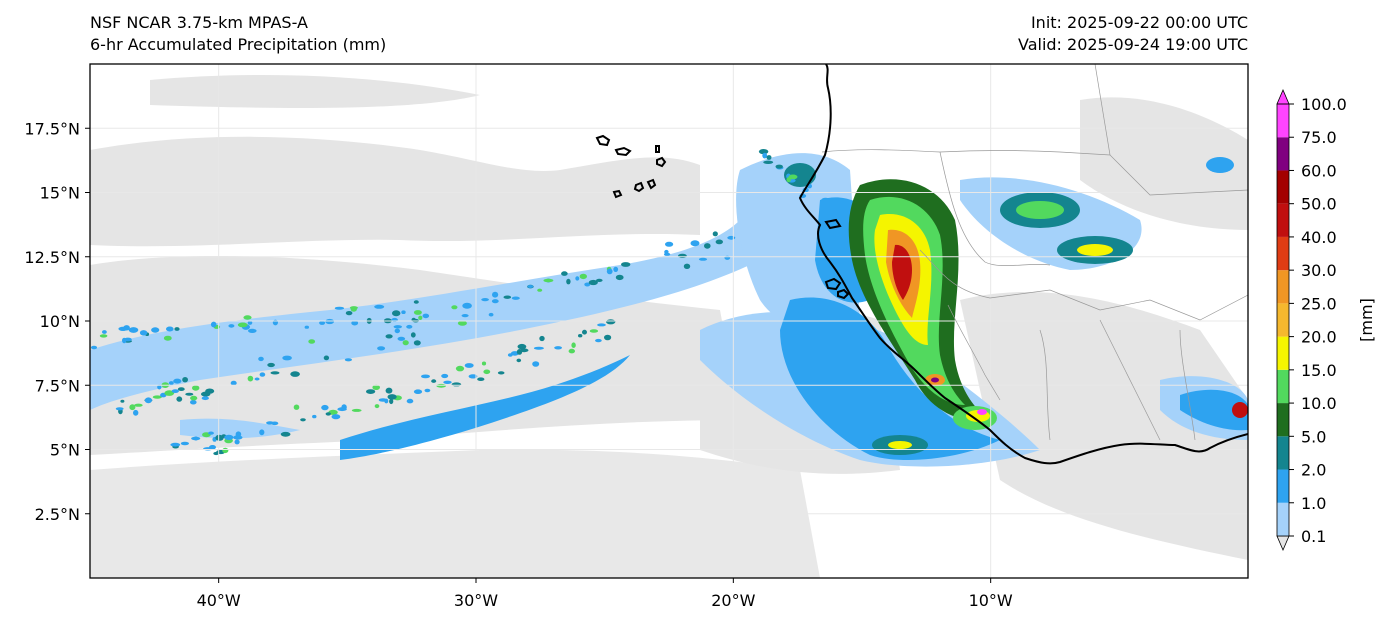 This screenshot has width=1396, height=623. I want to click on y-tick-label: 15°N, so click(60, 193).